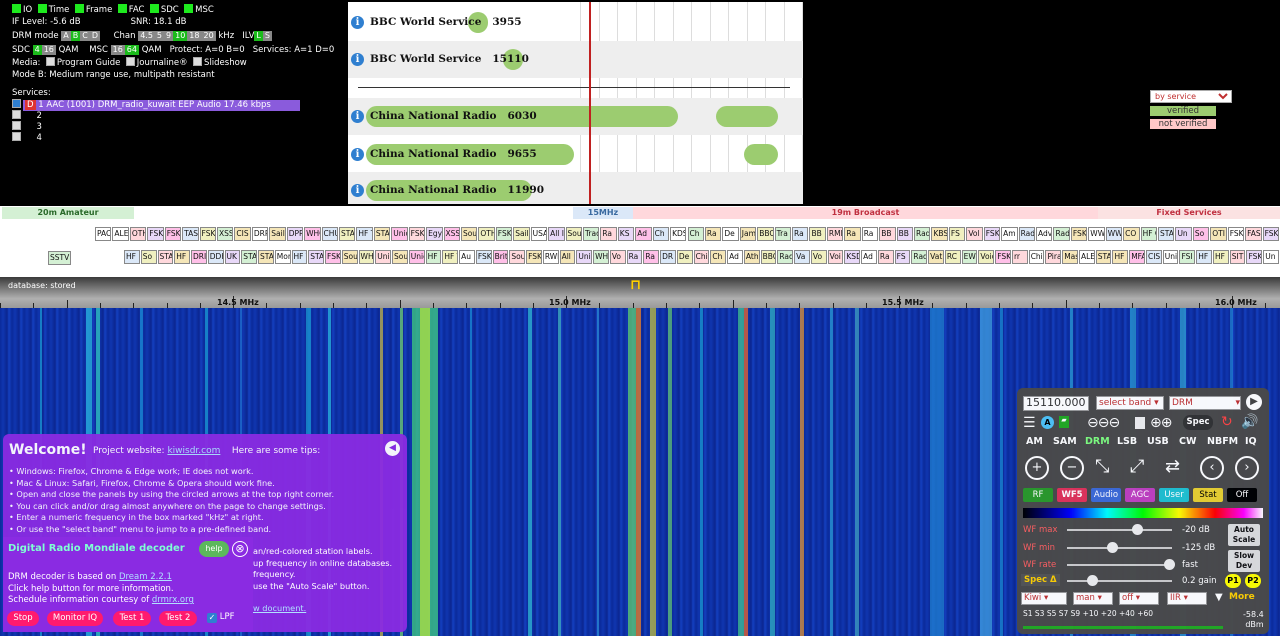  What do you see at coordinates (1093, 598) in the screenshot?
I see `man-select: man ▾` at bounding box center [1093, 598].